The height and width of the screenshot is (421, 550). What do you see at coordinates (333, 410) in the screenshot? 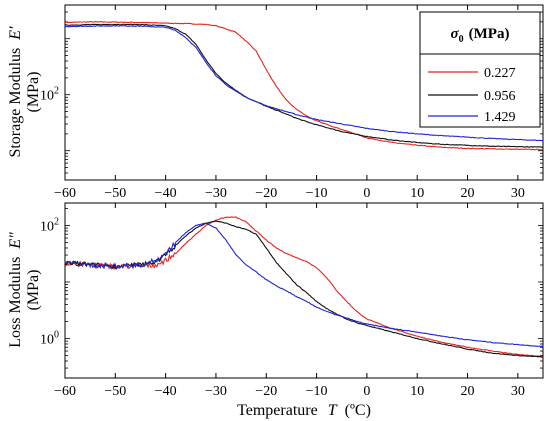
I see `x-axis-label-symbol: T` at bounding box center [333, 410].